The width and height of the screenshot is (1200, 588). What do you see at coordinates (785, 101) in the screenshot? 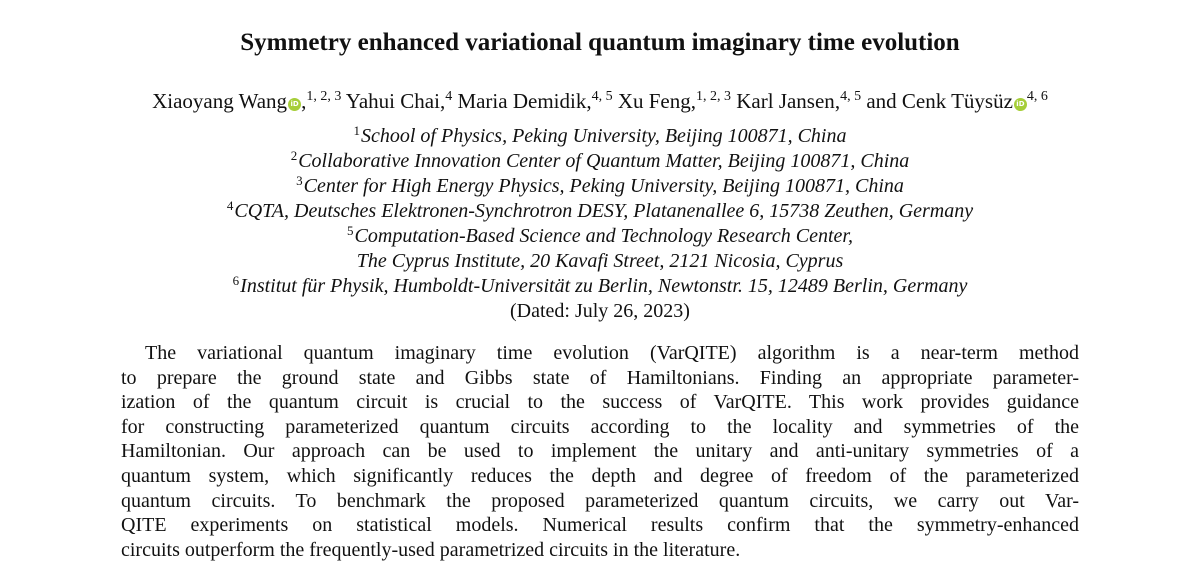
I see `author-name: Karl Jansen` at bounding box center [785, 101].